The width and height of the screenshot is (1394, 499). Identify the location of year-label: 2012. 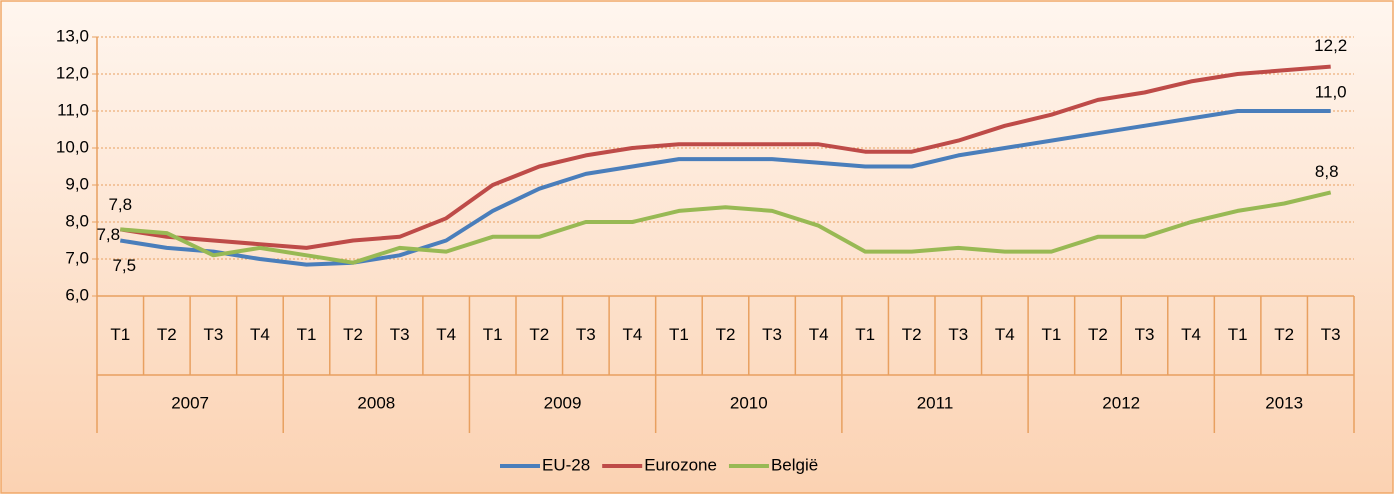
(1121, 402).